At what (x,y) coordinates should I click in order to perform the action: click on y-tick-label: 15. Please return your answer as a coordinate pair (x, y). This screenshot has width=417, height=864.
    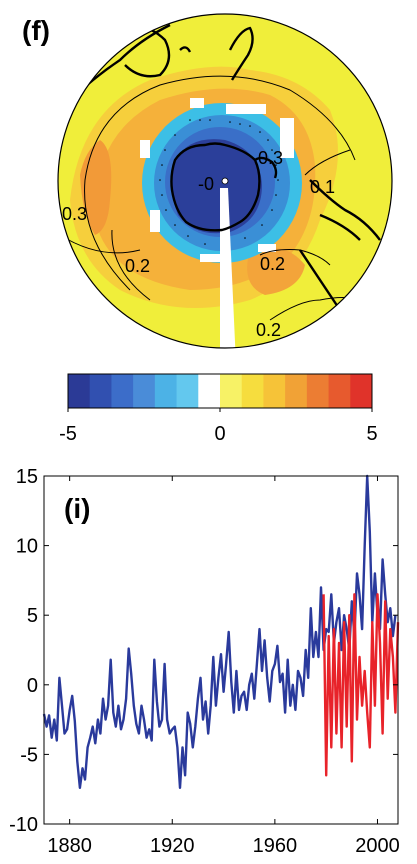
    Looking at the image, I should click on (27, 477).